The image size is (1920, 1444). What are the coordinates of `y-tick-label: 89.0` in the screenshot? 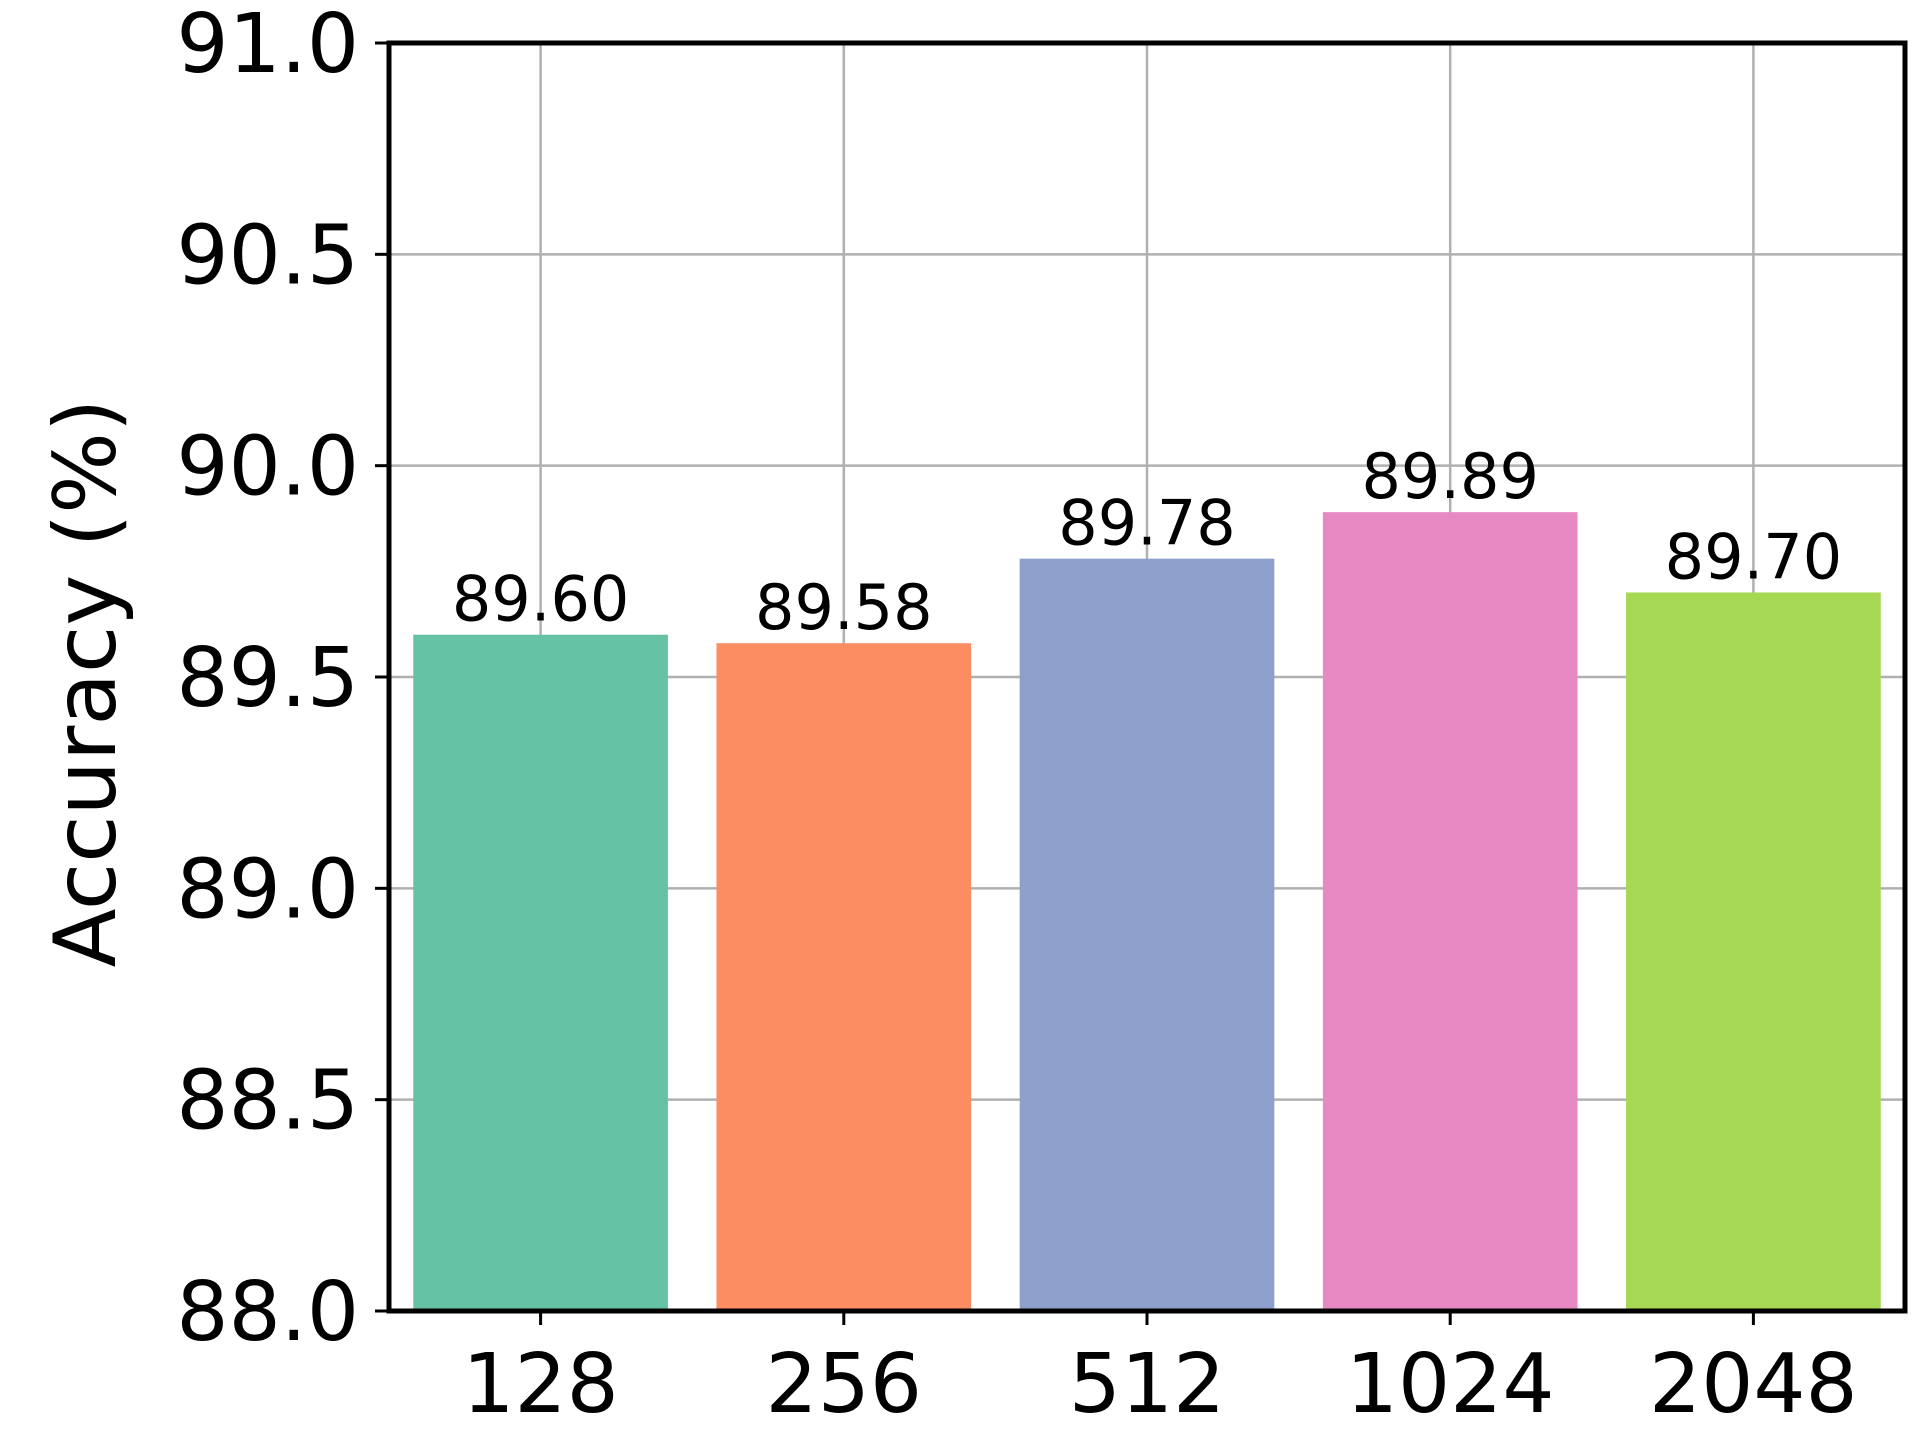 It's located at (267, 889).